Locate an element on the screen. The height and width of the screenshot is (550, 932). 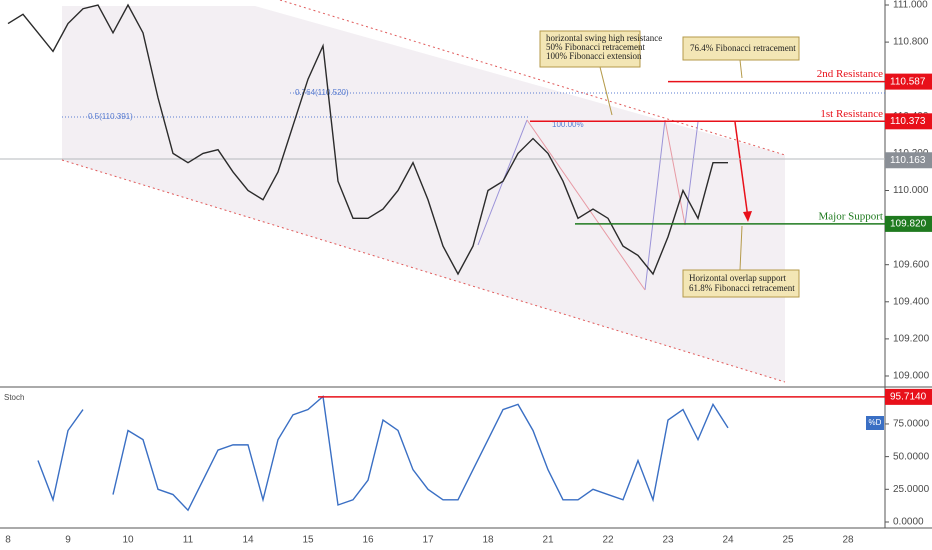
annotation: 76.4% Fibonacci retracement is located at coordinates (743, 48).